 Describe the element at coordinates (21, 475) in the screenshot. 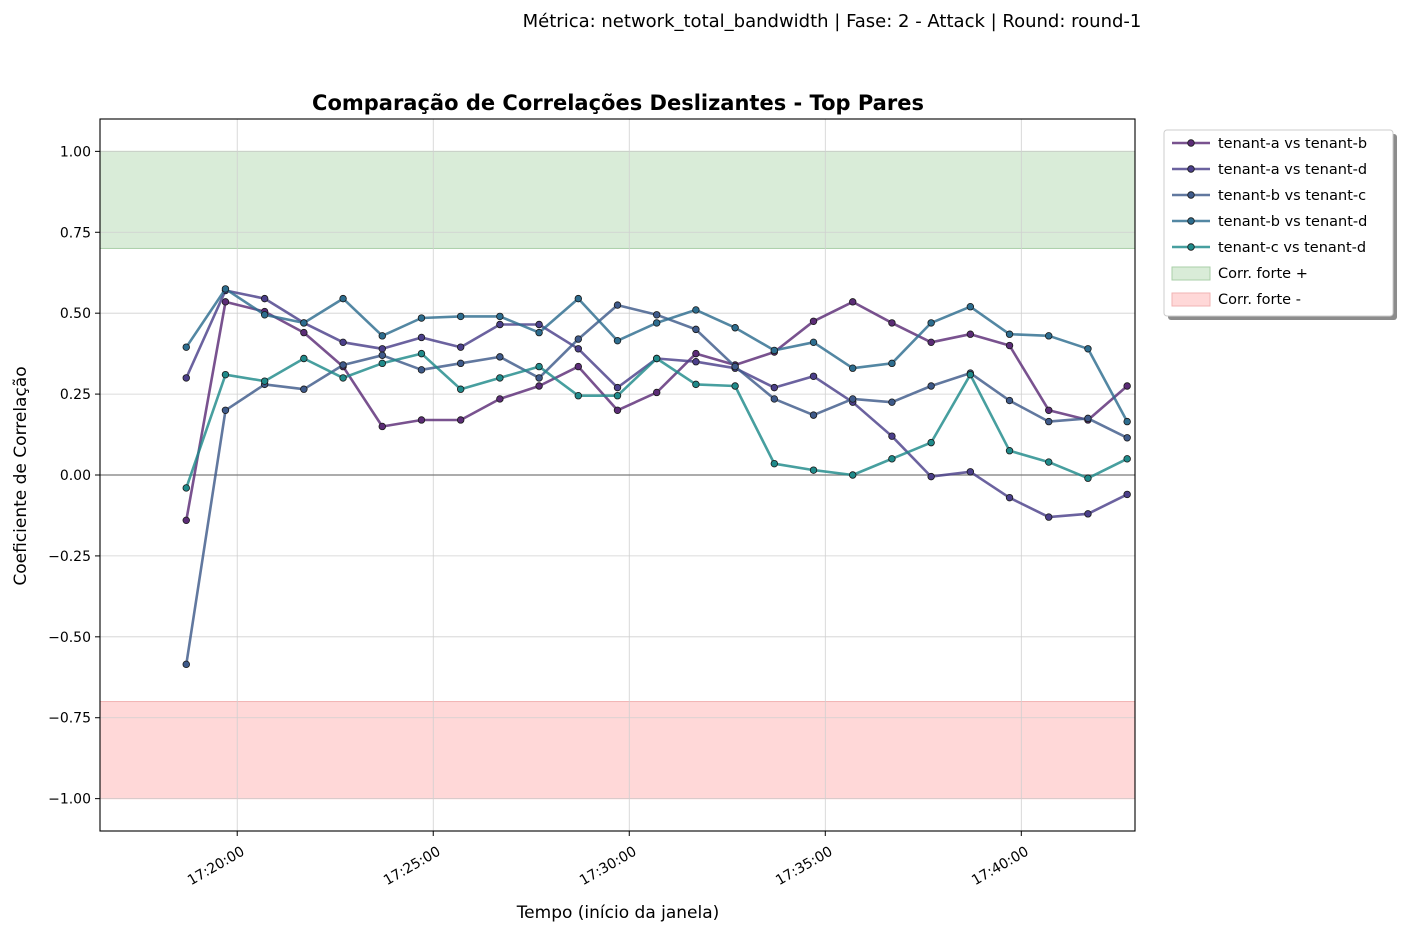

I see `y-axis-label: Coeficiente de Correlação` at that location.